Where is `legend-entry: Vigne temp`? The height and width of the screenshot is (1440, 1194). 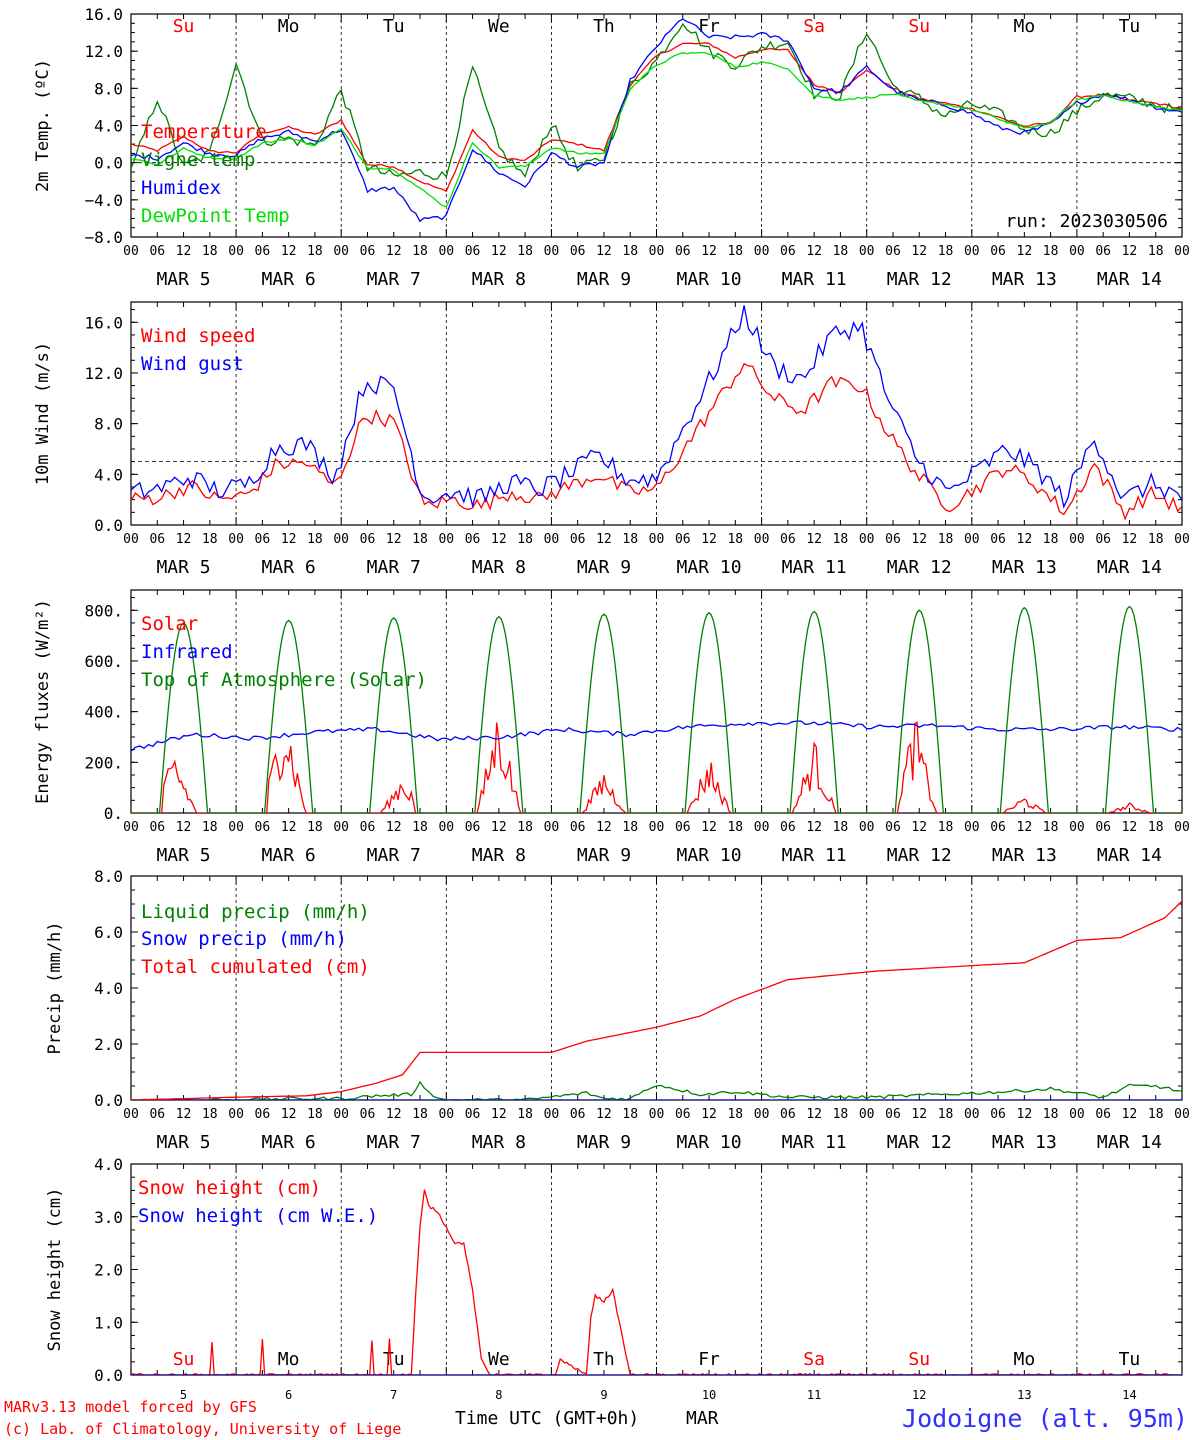
legend-entry: Vigne temp is located at coordinates (198, 160).